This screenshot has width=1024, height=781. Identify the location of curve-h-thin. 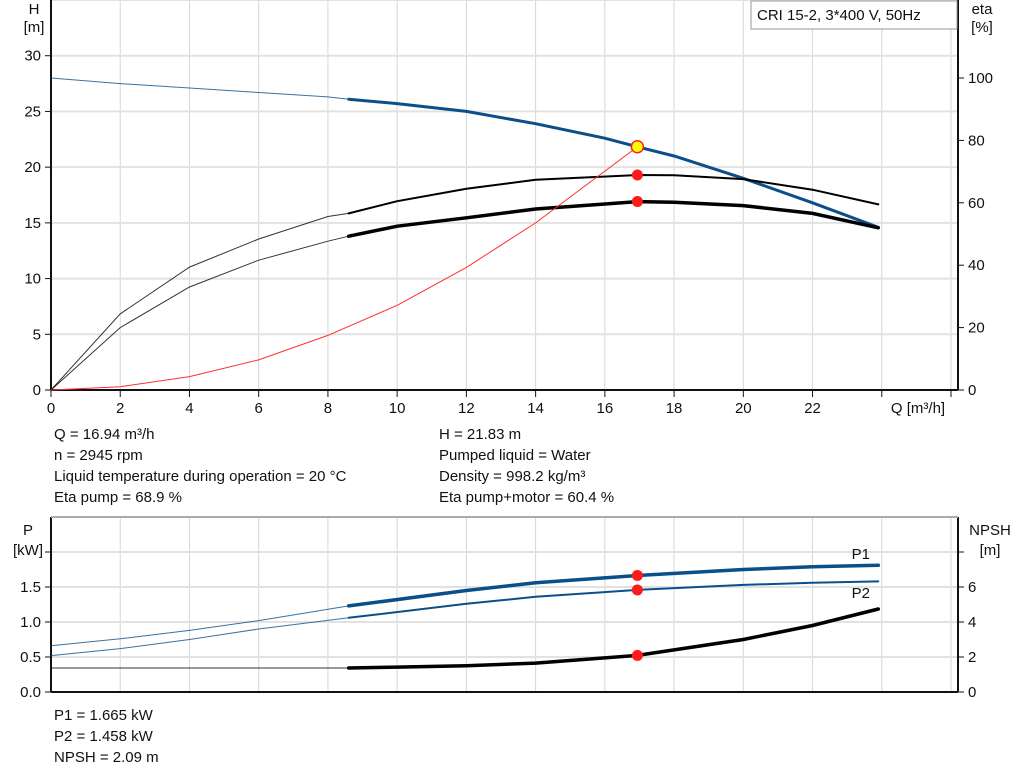
(199, 88).